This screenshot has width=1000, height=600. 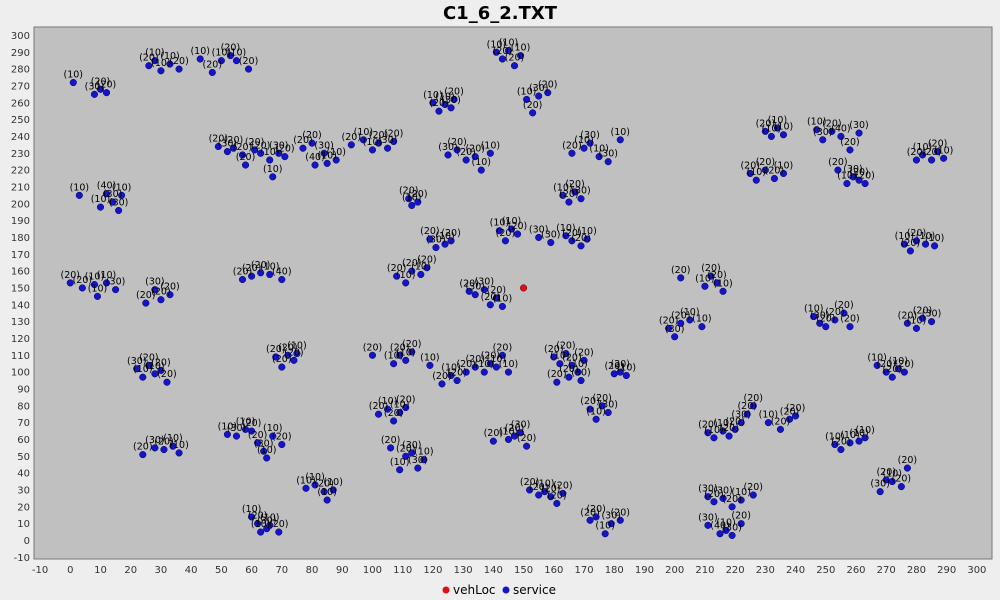 What do you see at coordinates (23, 406) in the screenshot?
I see `y-tick-label: 80` at bounding box center [23, 406].